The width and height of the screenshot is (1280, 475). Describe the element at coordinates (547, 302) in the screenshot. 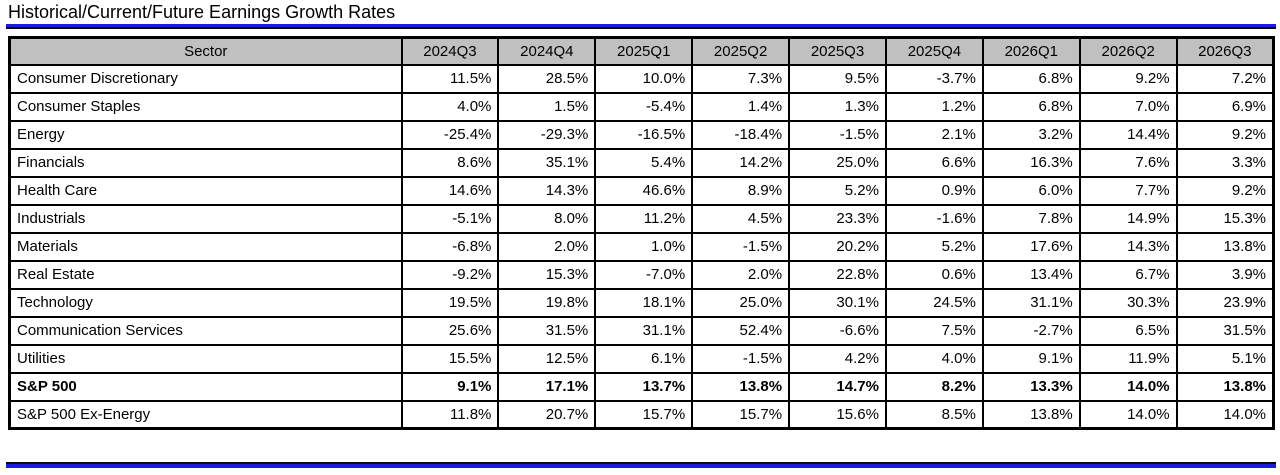

I see `cell-value: 19.8%` at that location.